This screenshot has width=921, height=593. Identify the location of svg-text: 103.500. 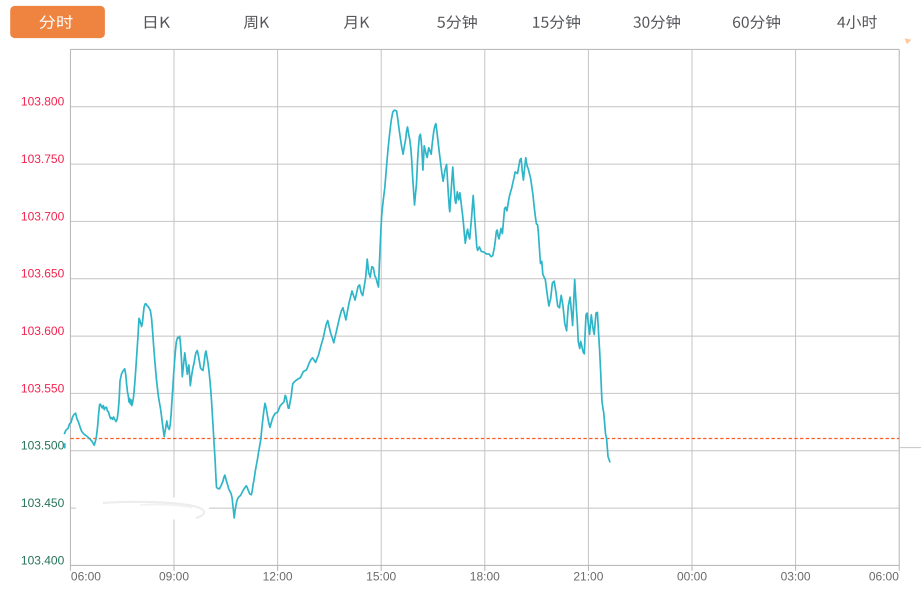
(43, 446).